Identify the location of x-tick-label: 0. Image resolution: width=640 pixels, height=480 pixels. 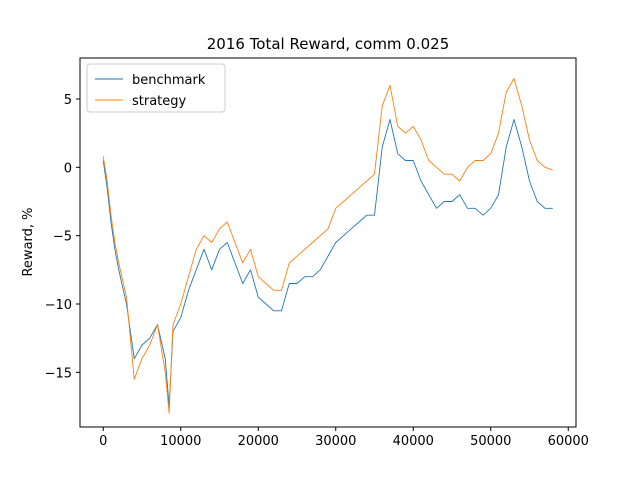
(103, 441).